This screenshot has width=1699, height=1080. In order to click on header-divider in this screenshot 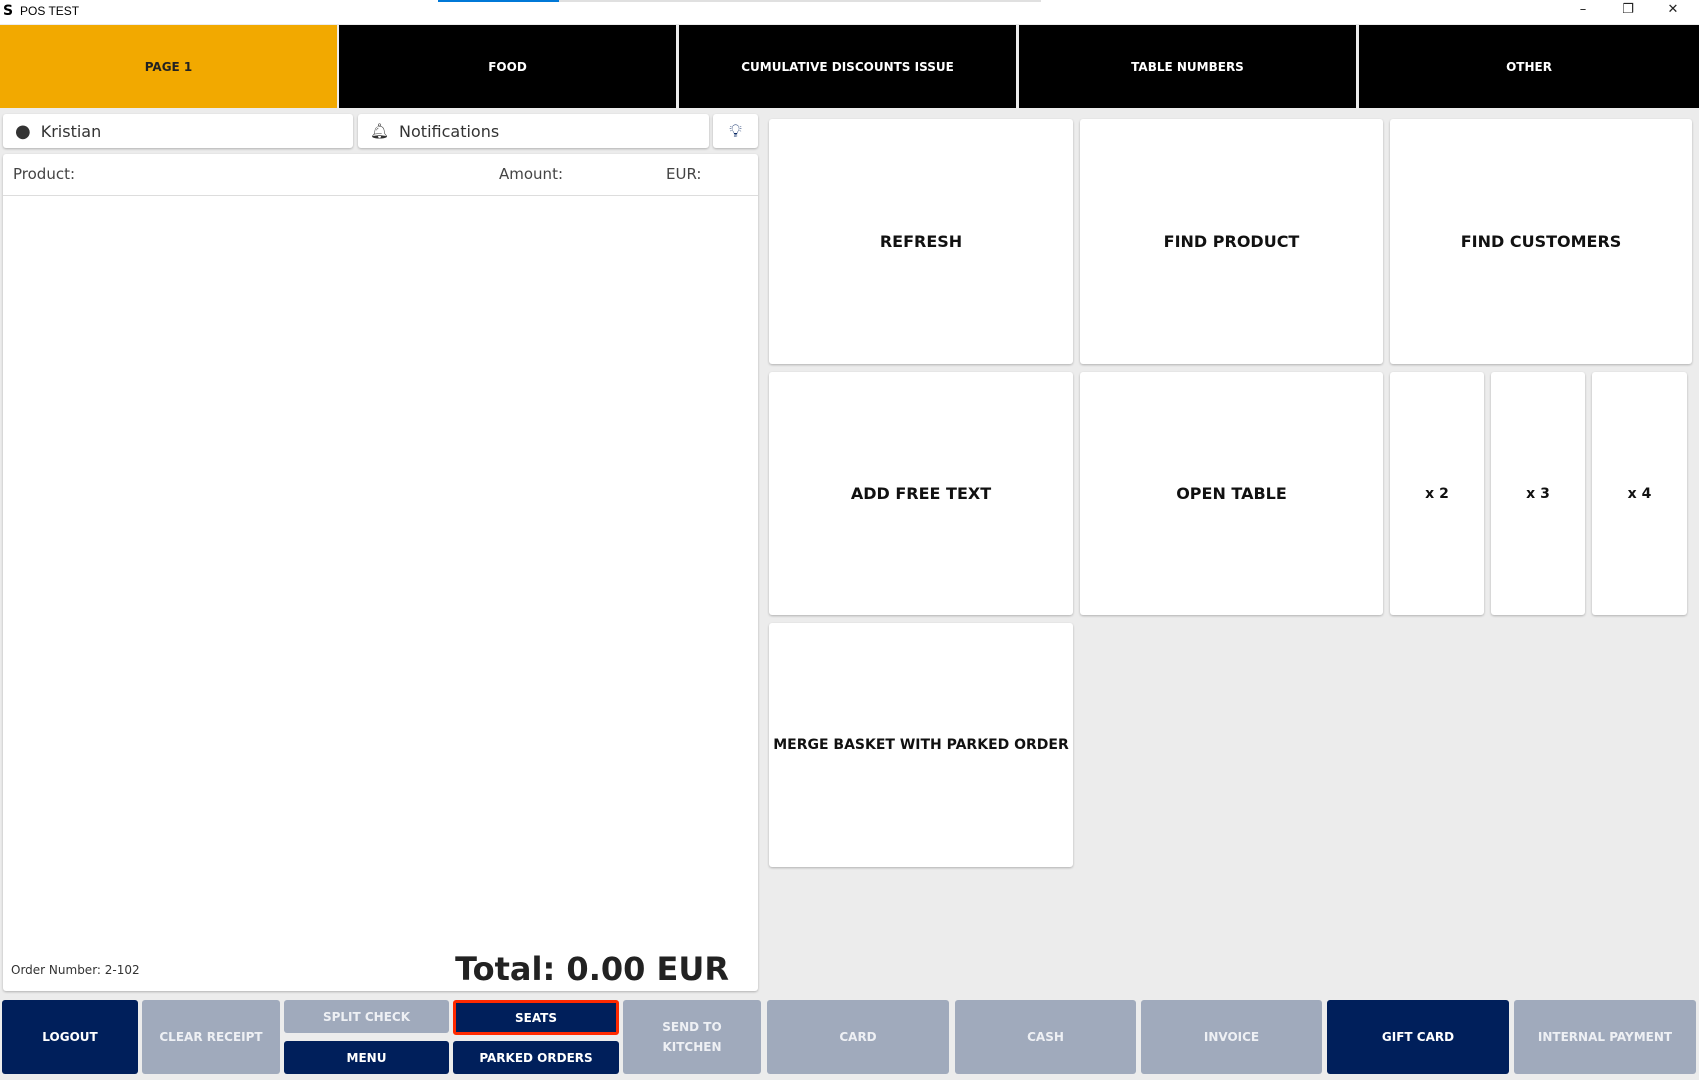, I will do `click(380, 195)`.